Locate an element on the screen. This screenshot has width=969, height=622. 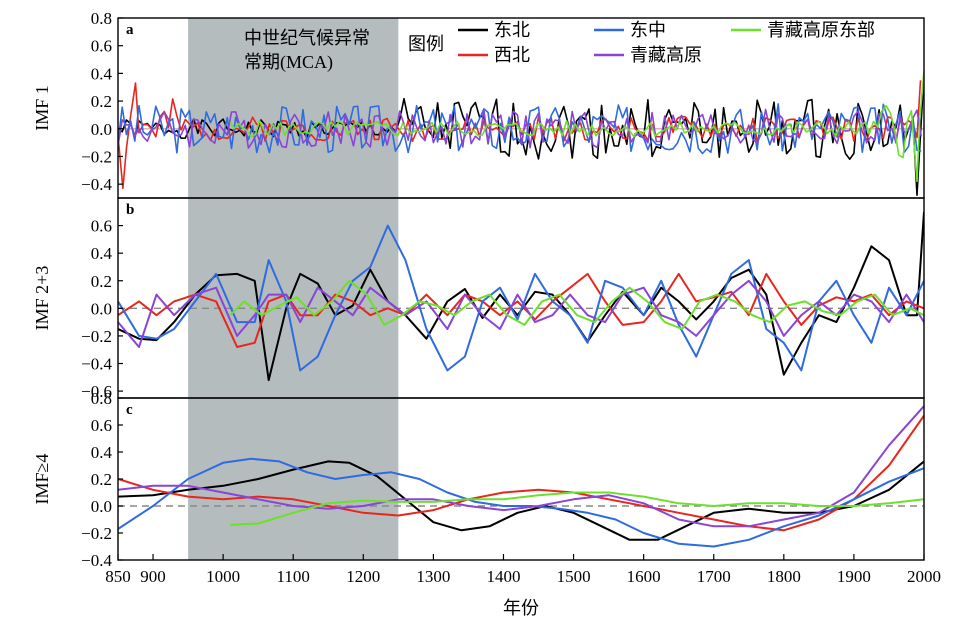
x-tick-label: 1000 is located at coordinates (223, 576).